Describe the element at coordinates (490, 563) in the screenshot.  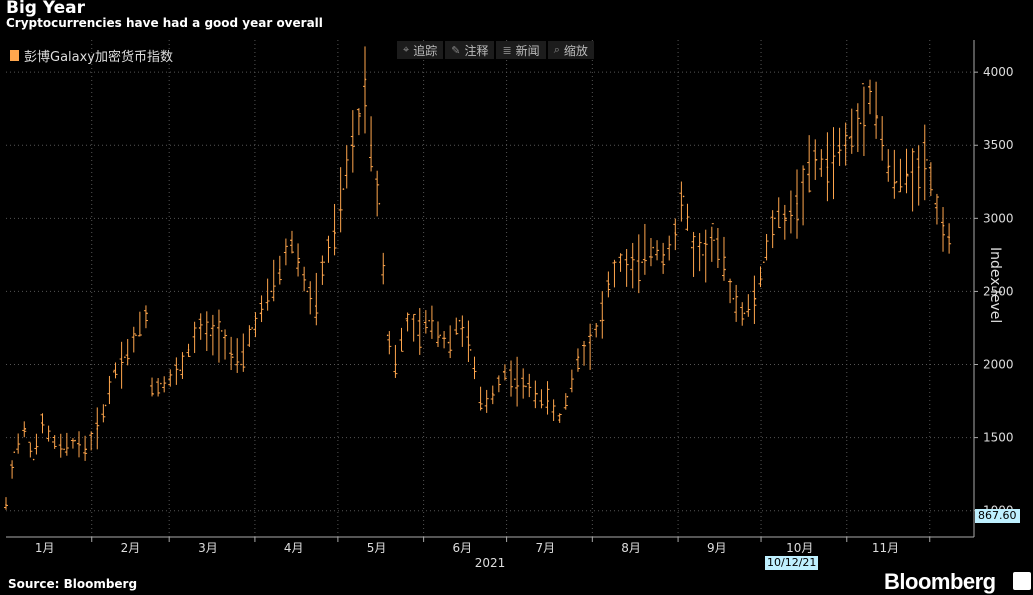
I see `x-year-label: 2021` at that location.